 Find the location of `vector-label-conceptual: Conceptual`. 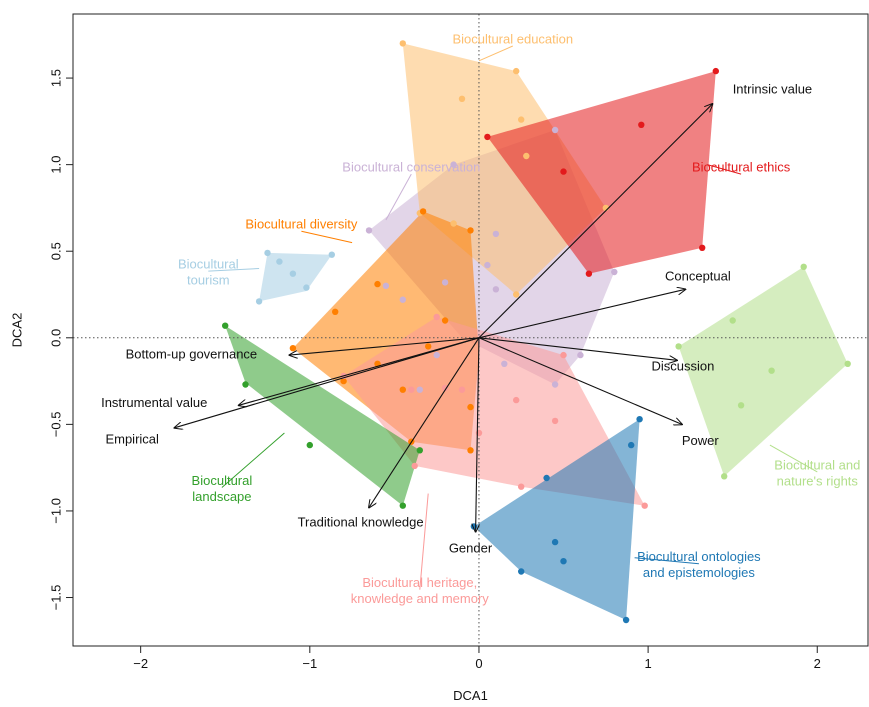

vector-label-conceptual: Conceptual is located at coordinates (698, 276).